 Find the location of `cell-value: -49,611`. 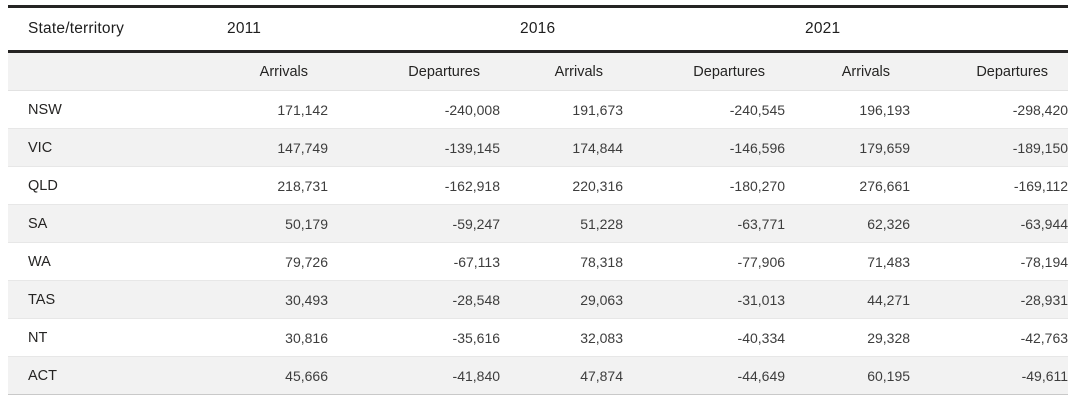

cell-value: -49,611 is located at coordinates (989, 375).